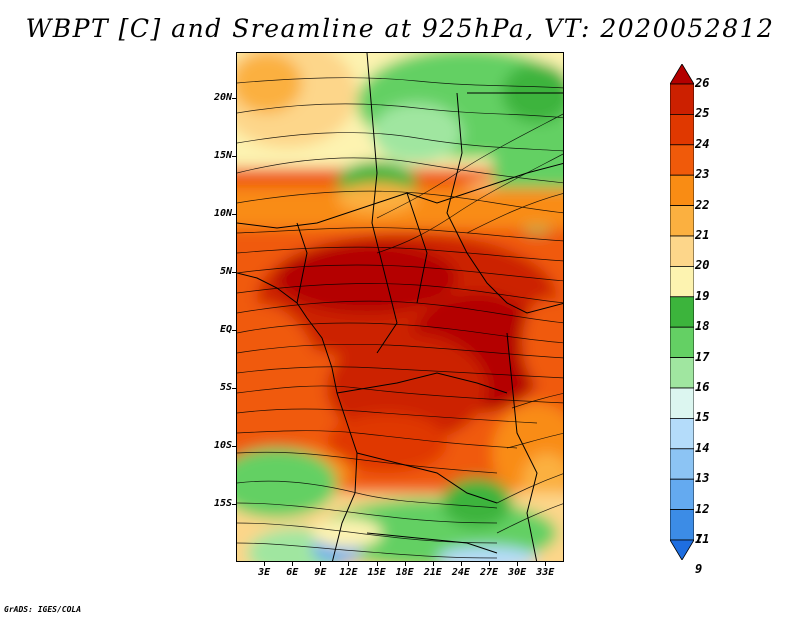 The image size is (800, 618). What do you see at coordinates (292, 572) in the screenshot?
I see `lon-tick-label: 6E` at bounding box center [292, 572].